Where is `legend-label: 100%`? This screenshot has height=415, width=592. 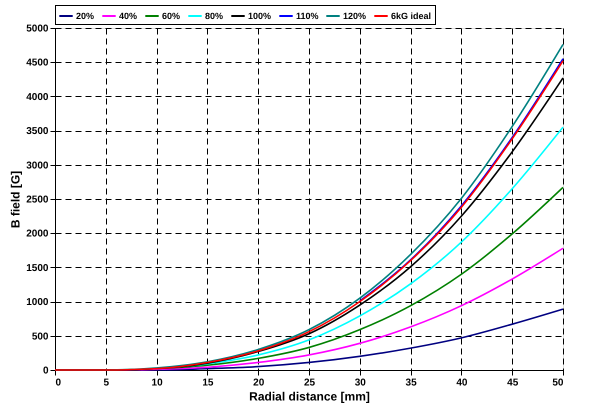
legend-label: 100% is located at coordinates (260, 16).